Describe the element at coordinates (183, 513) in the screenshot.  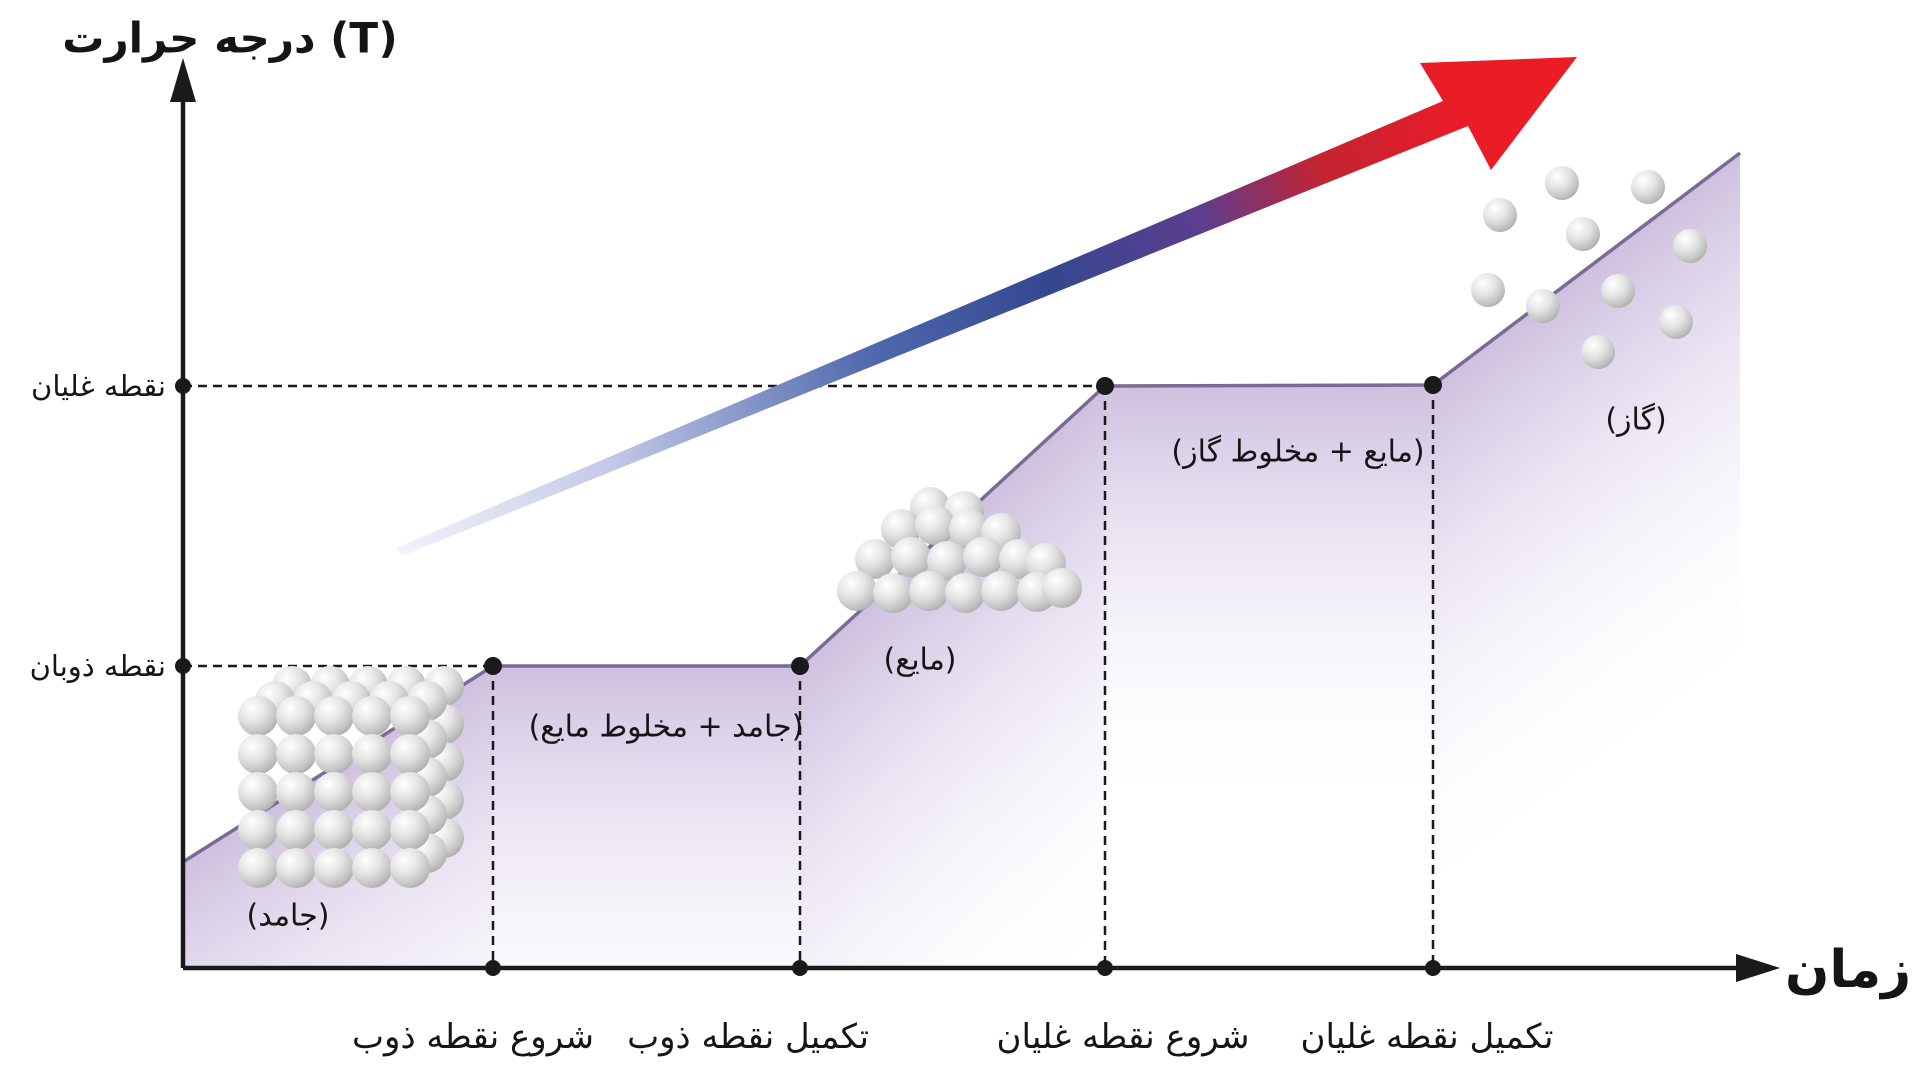
I see `y-axis` at that location.